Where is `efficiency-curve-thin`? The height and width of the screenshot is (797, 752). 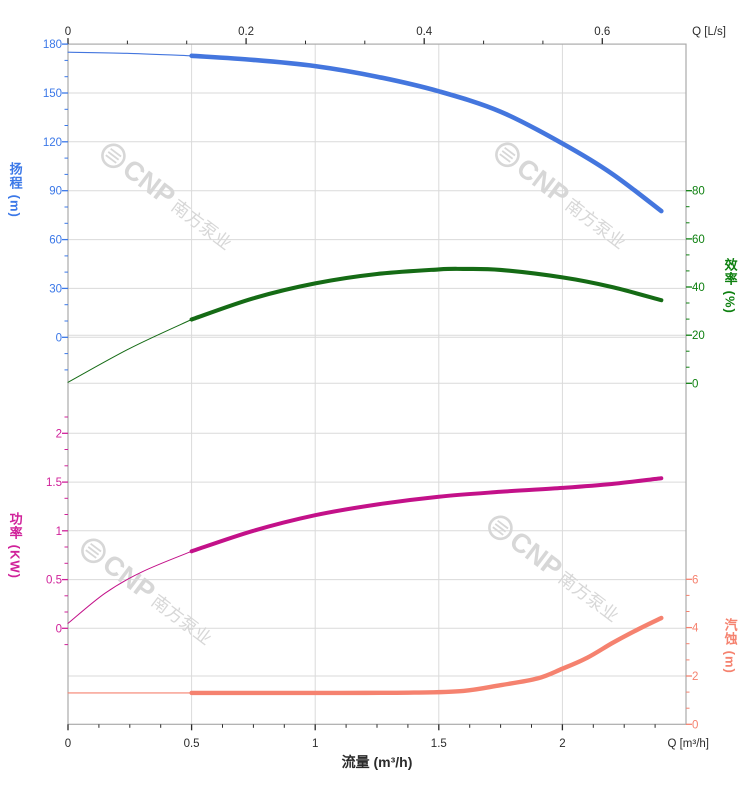
efficiency-curve-thin is located at coordinates (130, 351).